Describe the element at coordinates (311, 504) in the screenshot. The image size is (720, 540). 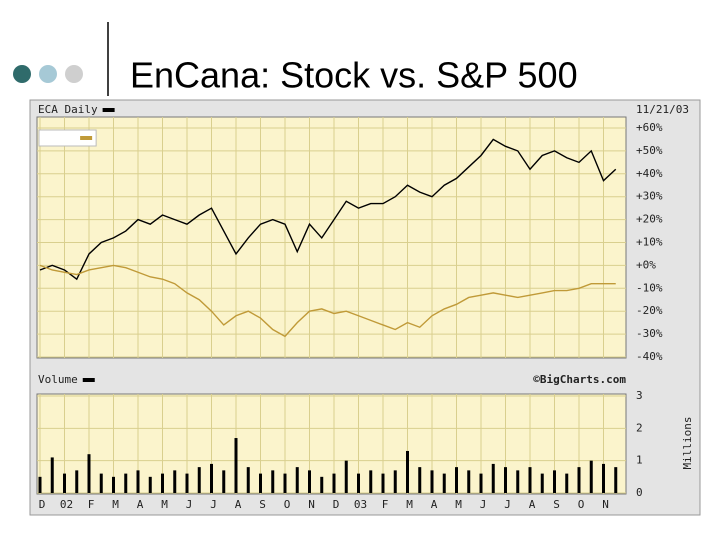
I see `x-tick-label: N` at that location.